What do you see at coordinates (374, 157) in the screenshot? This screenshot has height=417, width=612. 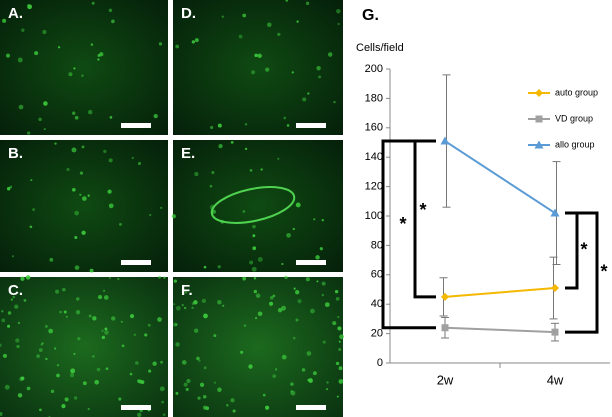 I see `y-tick-label: 140` at bounding box center [374, 157].